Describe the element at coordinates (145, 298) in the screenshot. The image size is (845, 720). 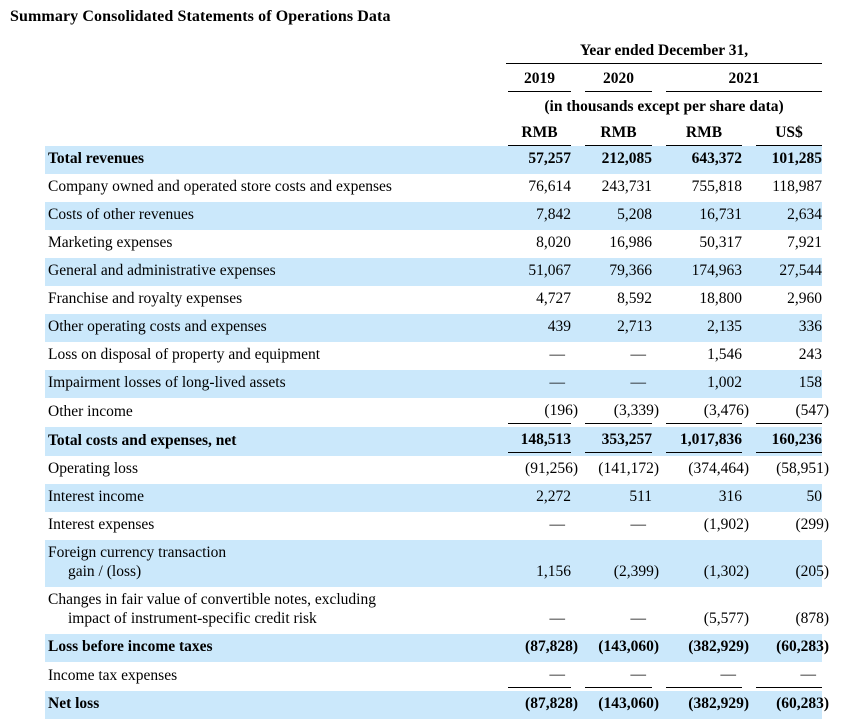
I see `row-label: Franchise and royalty expenses` at that location.